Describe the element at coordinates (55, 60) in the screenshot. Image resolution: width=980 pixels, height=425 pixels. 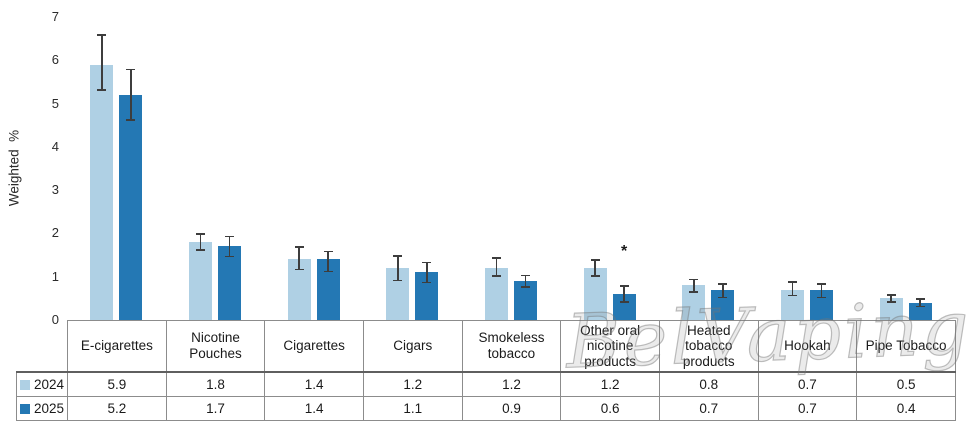
I see `y-tick-label: 6` at that location.